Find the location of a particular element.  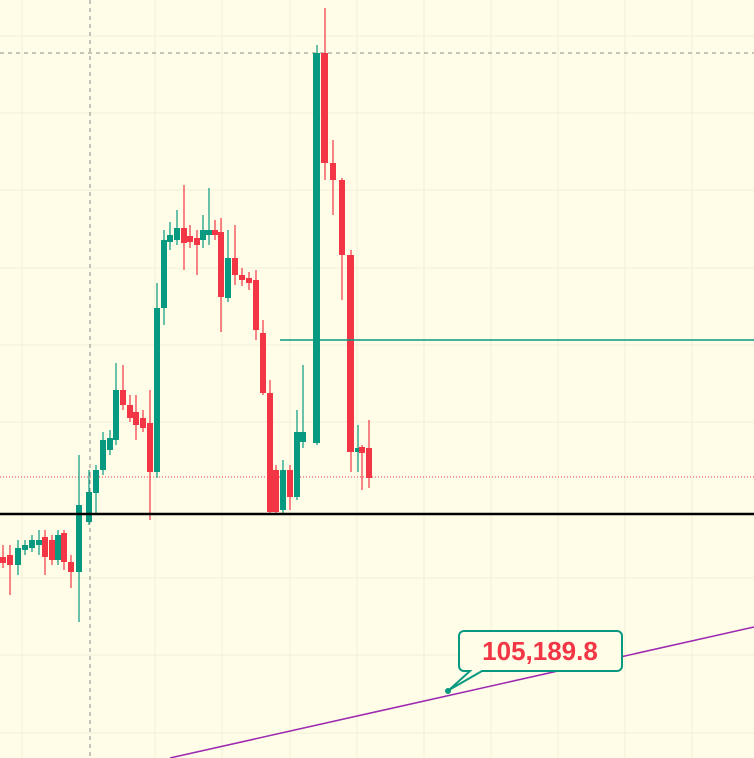

trend-line is located at coordinates (461, 692).